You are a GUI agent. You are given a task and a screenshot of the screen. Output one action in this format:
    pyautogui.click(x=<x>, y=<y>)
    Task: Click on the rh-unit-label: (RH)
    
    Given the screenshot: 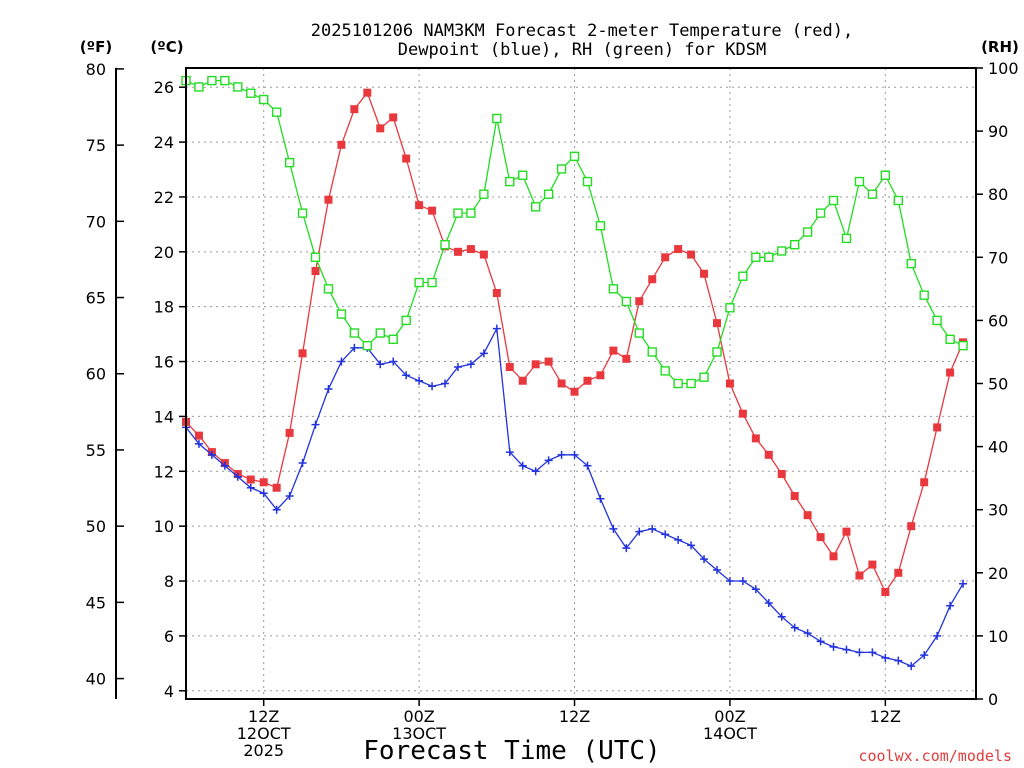 What is the action you would take?
    pyautogui.click(x=1000, y=47)
    